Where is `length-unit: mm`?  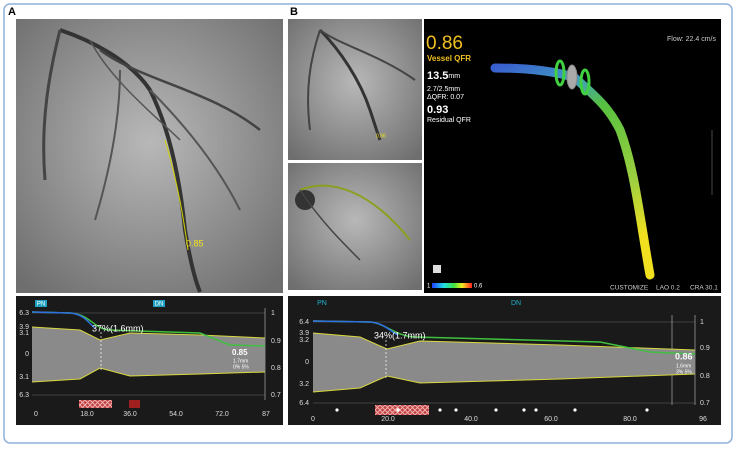 length-unit: mm is located at coordinates (454, 76).